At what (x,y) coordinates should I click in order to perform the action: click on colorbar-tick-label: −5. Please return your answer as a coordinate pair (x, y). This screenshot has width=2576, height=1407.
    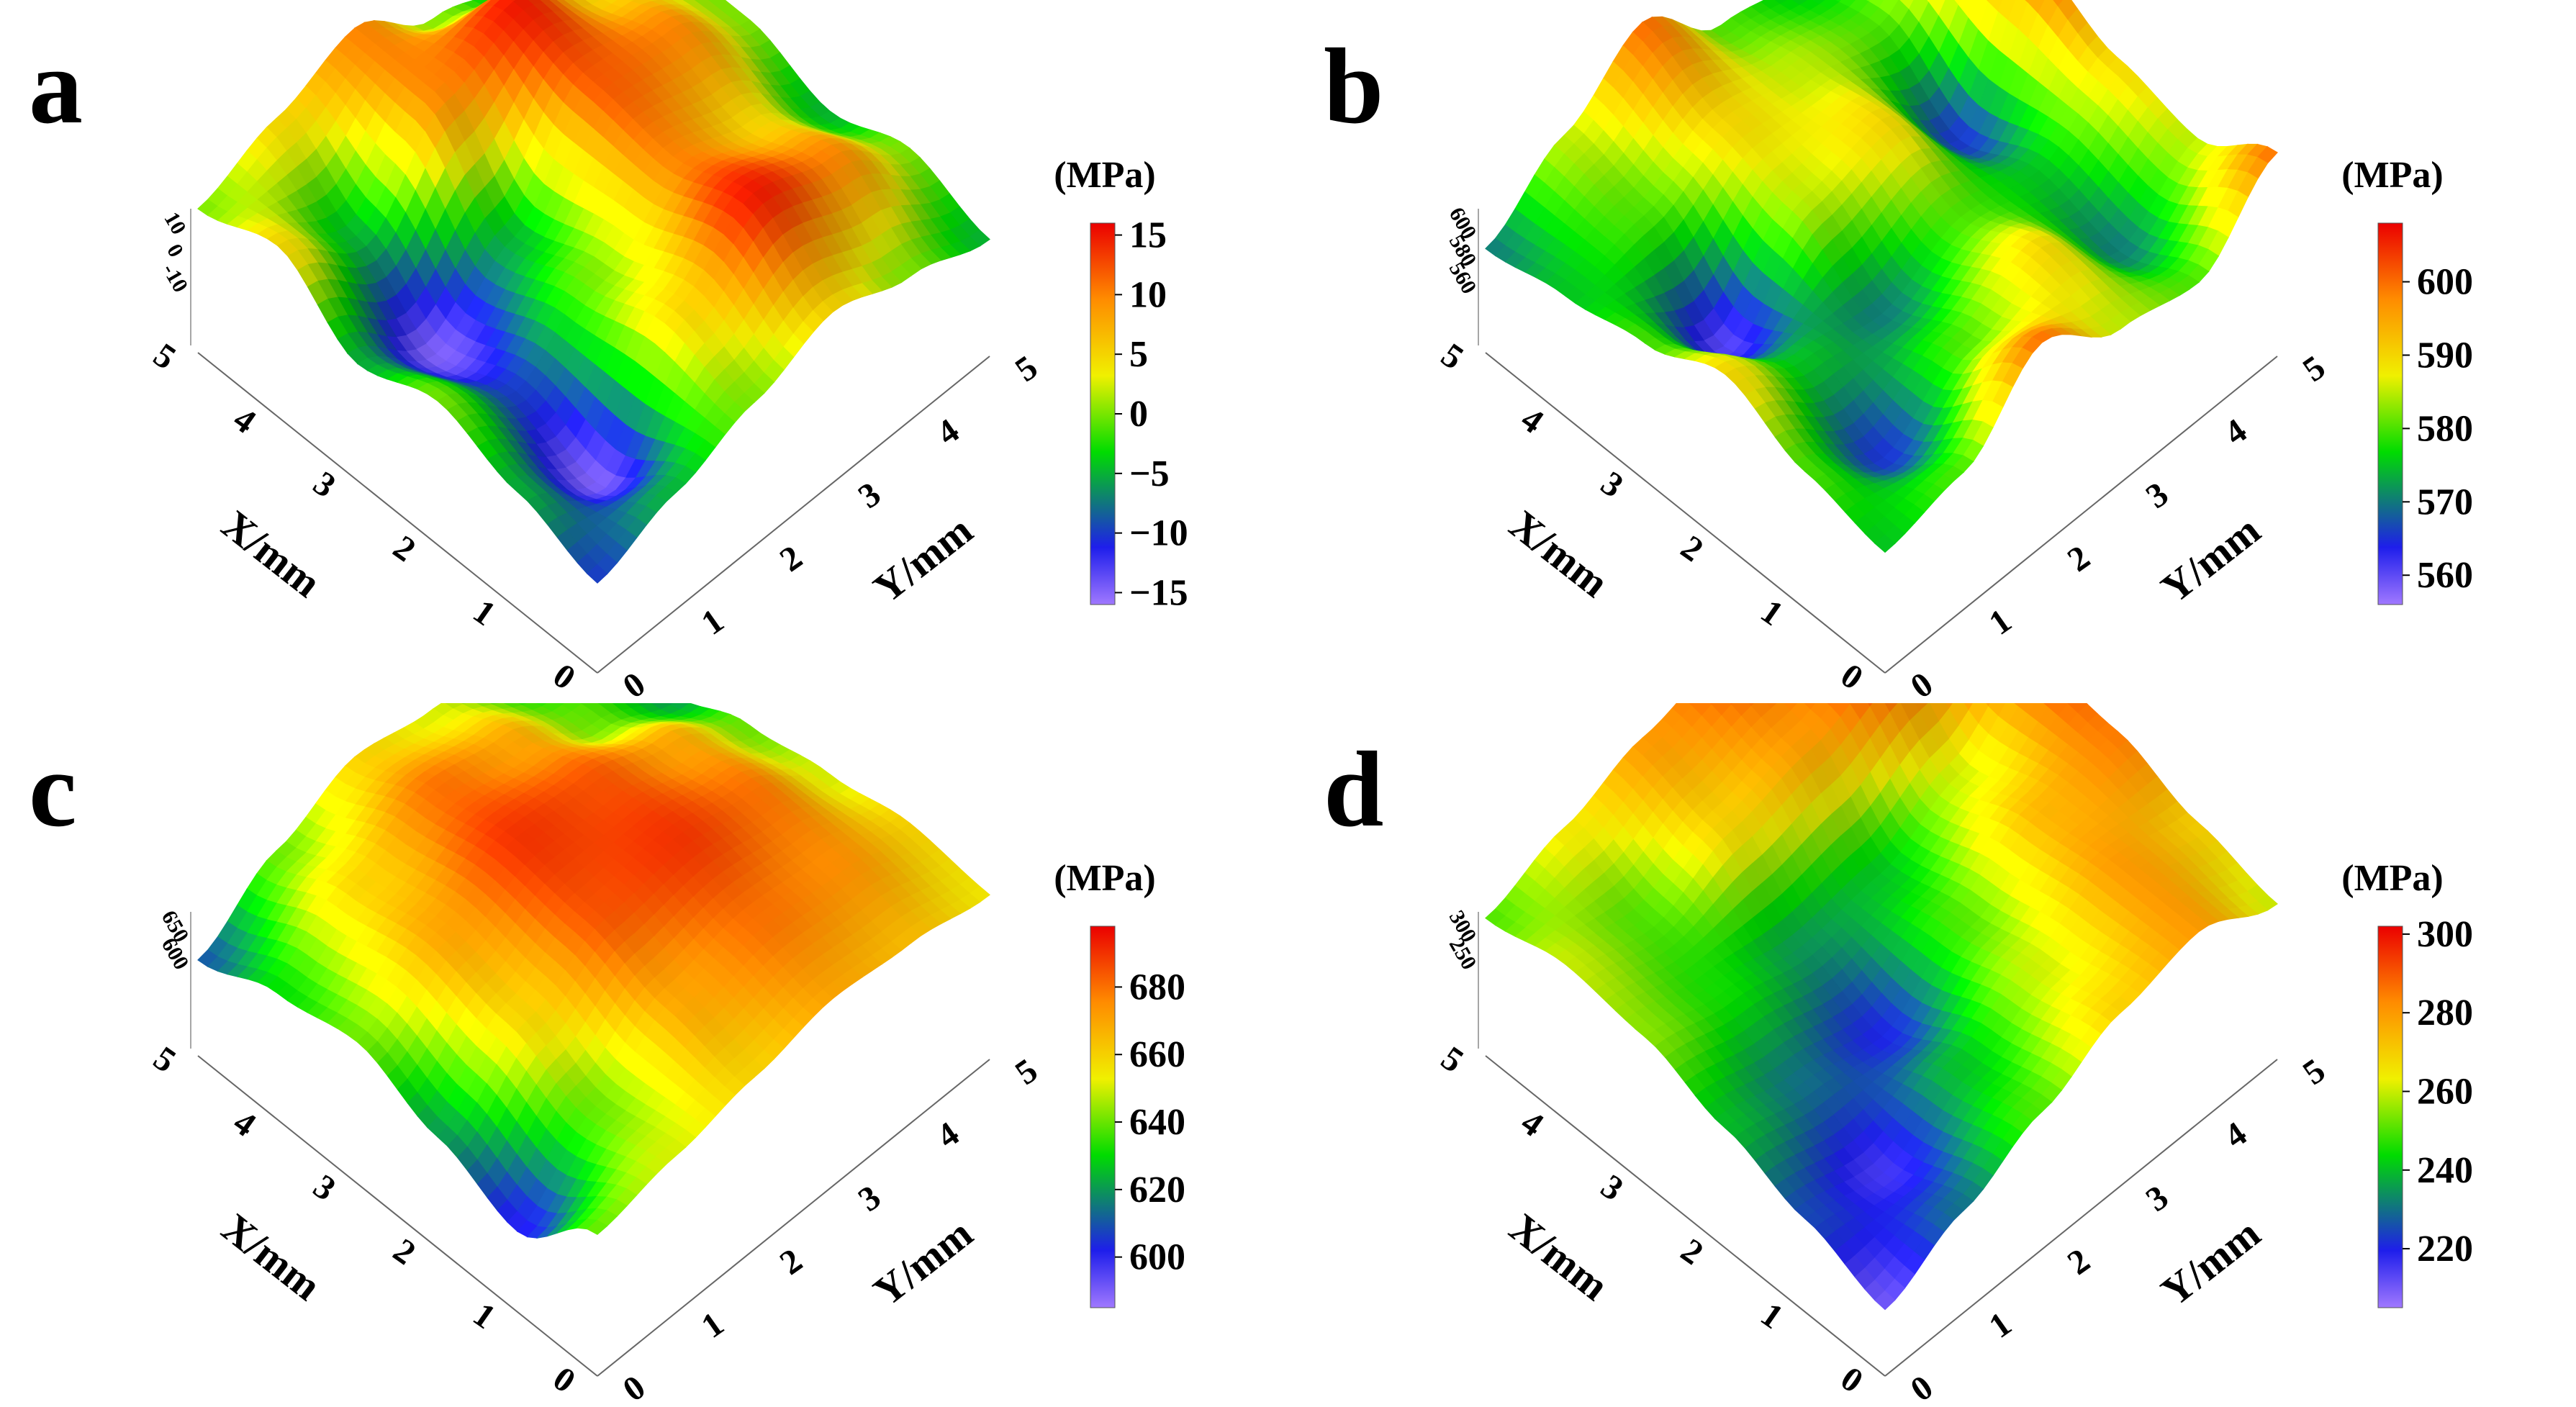
    Looking at the image, I should click on (1149, 473).